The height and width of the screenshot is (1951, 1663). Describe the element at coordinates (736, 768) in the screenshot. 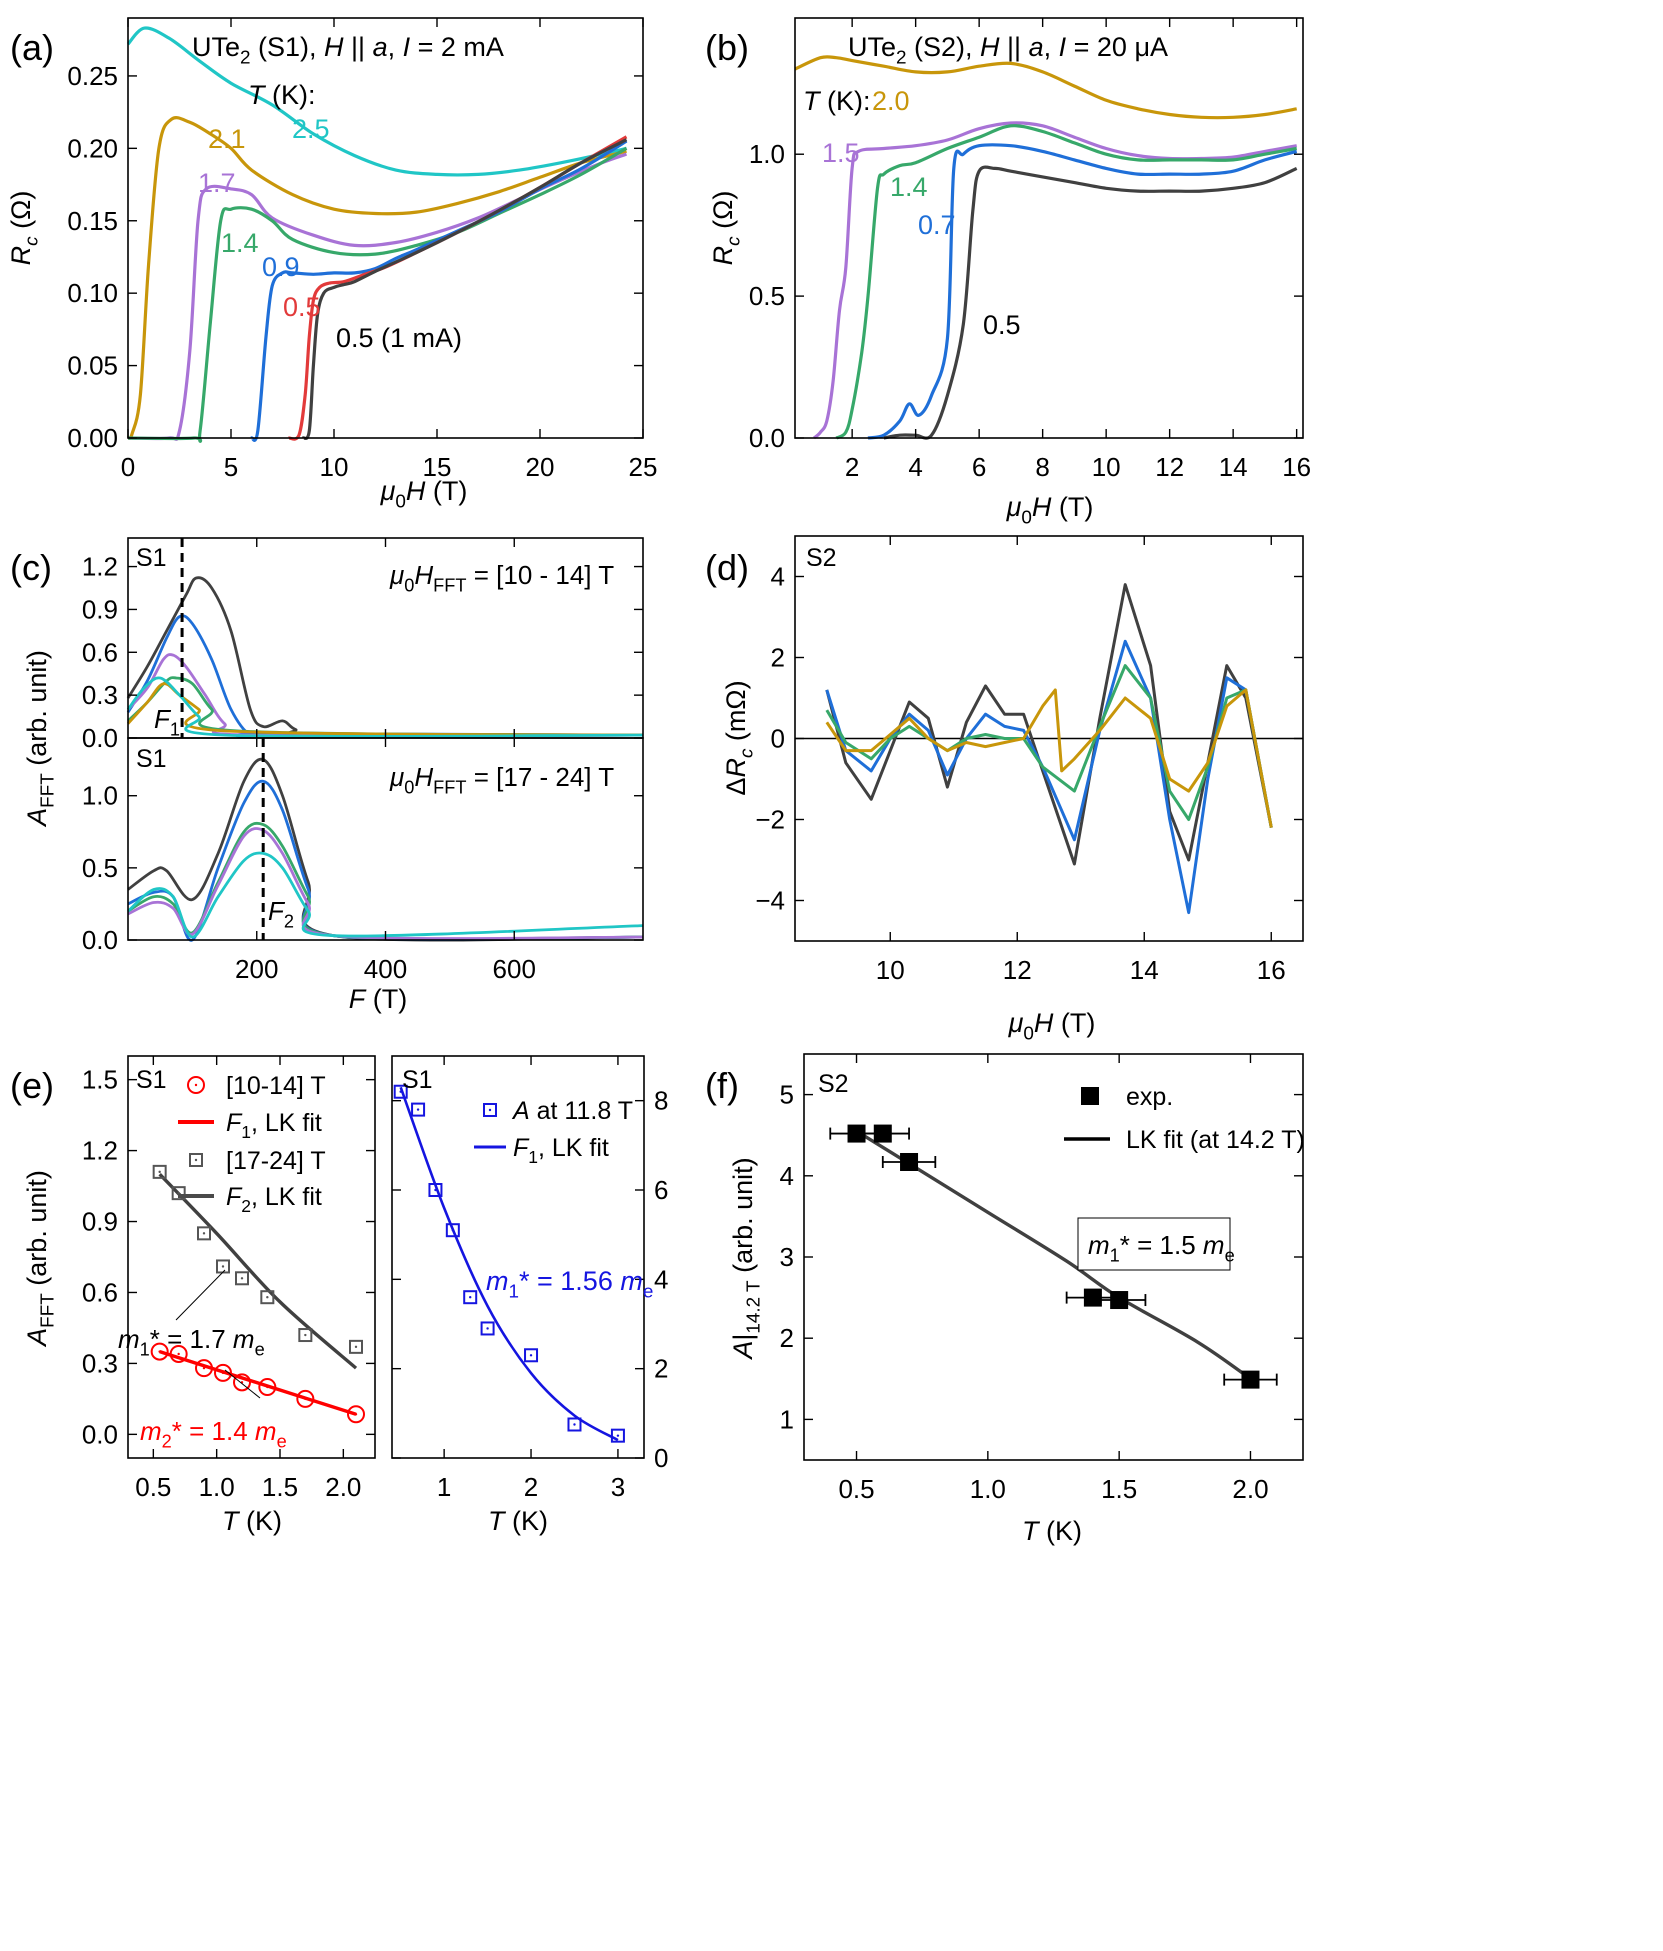

I see `d-ylabel-part: R` at that location.